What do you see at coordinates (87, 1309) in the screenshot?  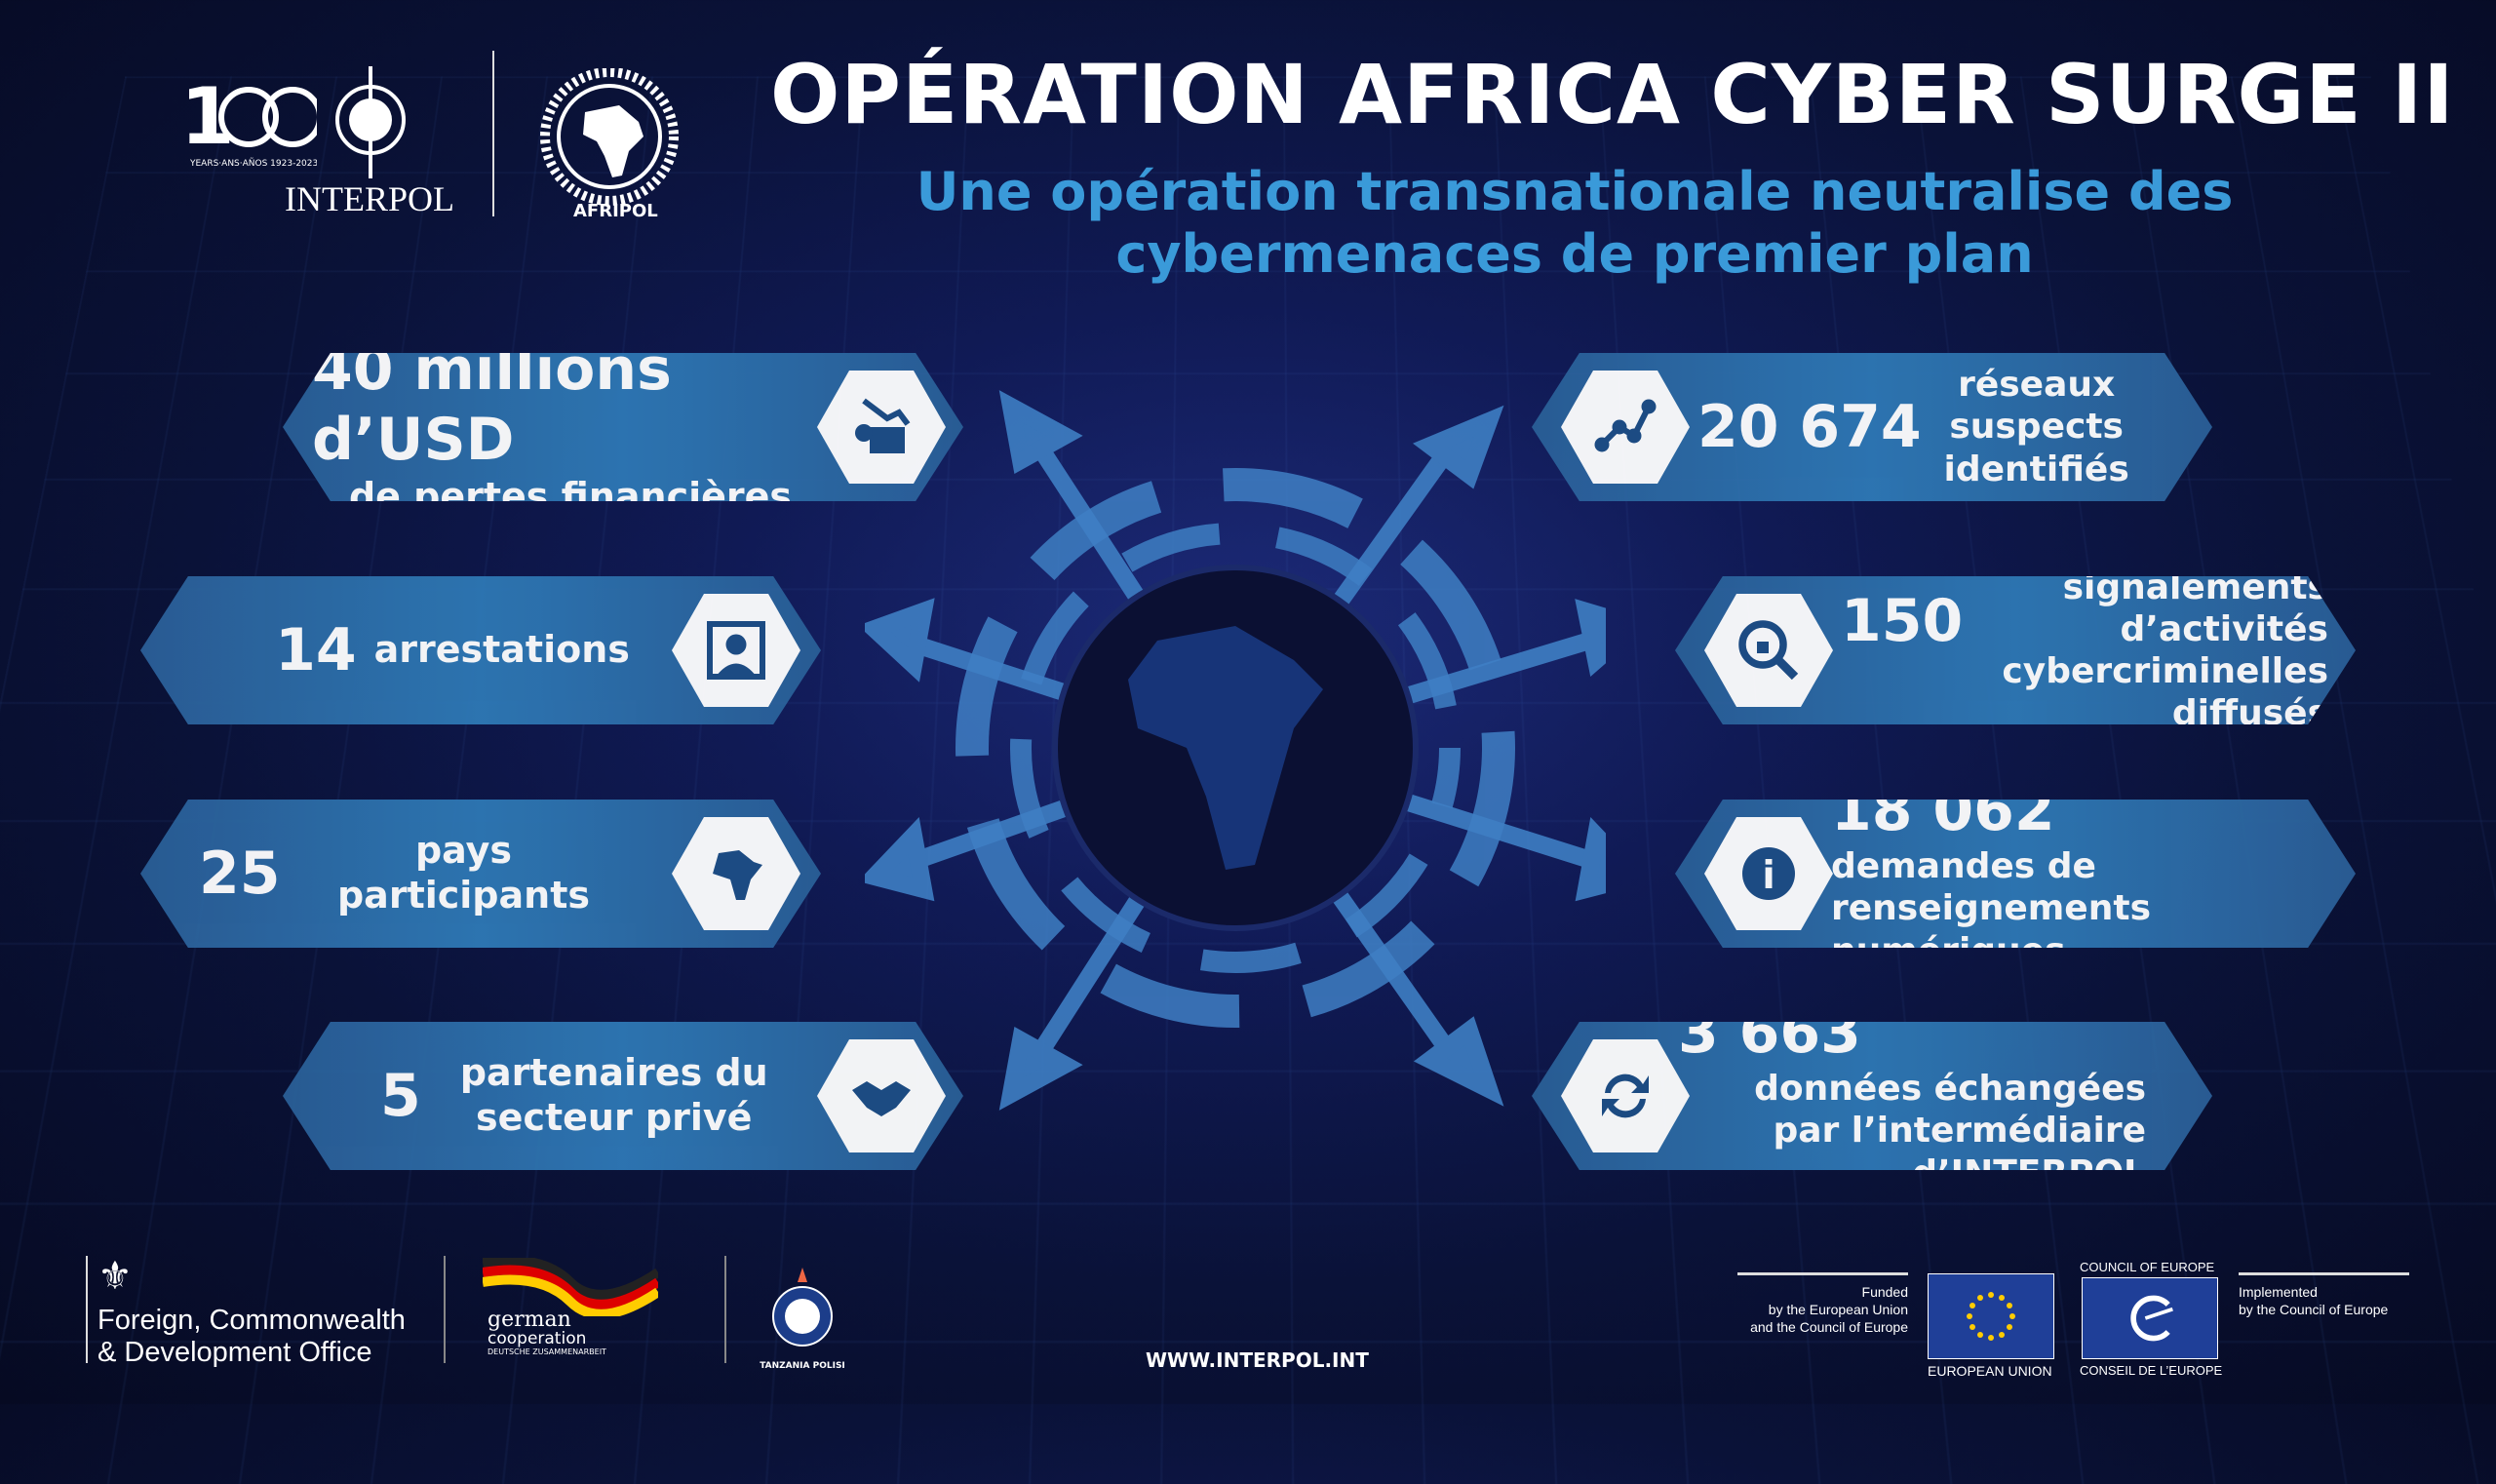 I see `fcdo-divider` at bounding box center [87, 1309].